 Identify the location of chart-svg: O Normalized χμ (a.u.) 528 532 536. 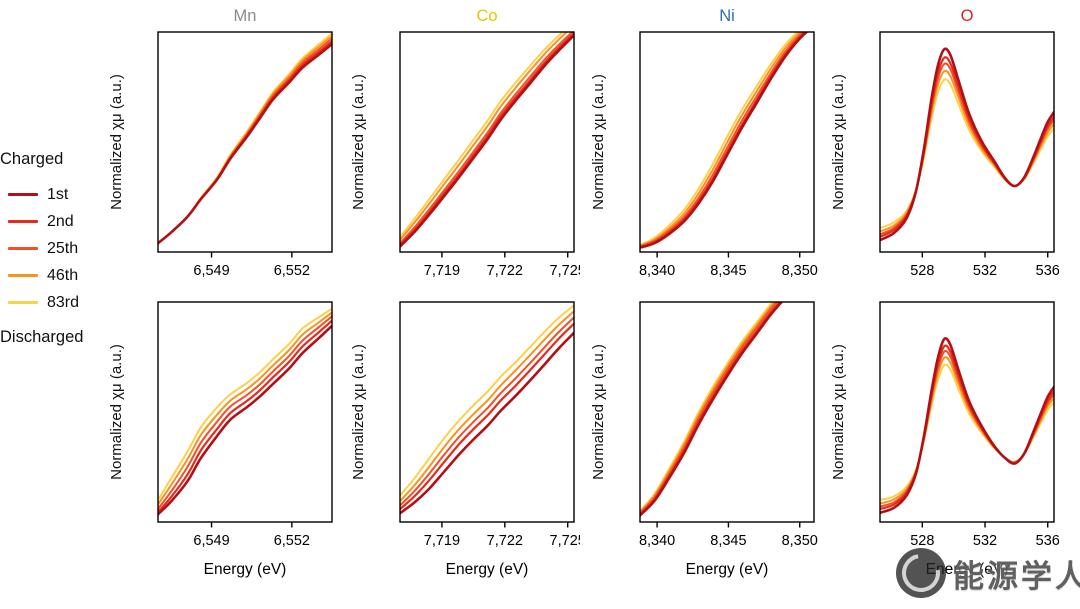
(945, 143).